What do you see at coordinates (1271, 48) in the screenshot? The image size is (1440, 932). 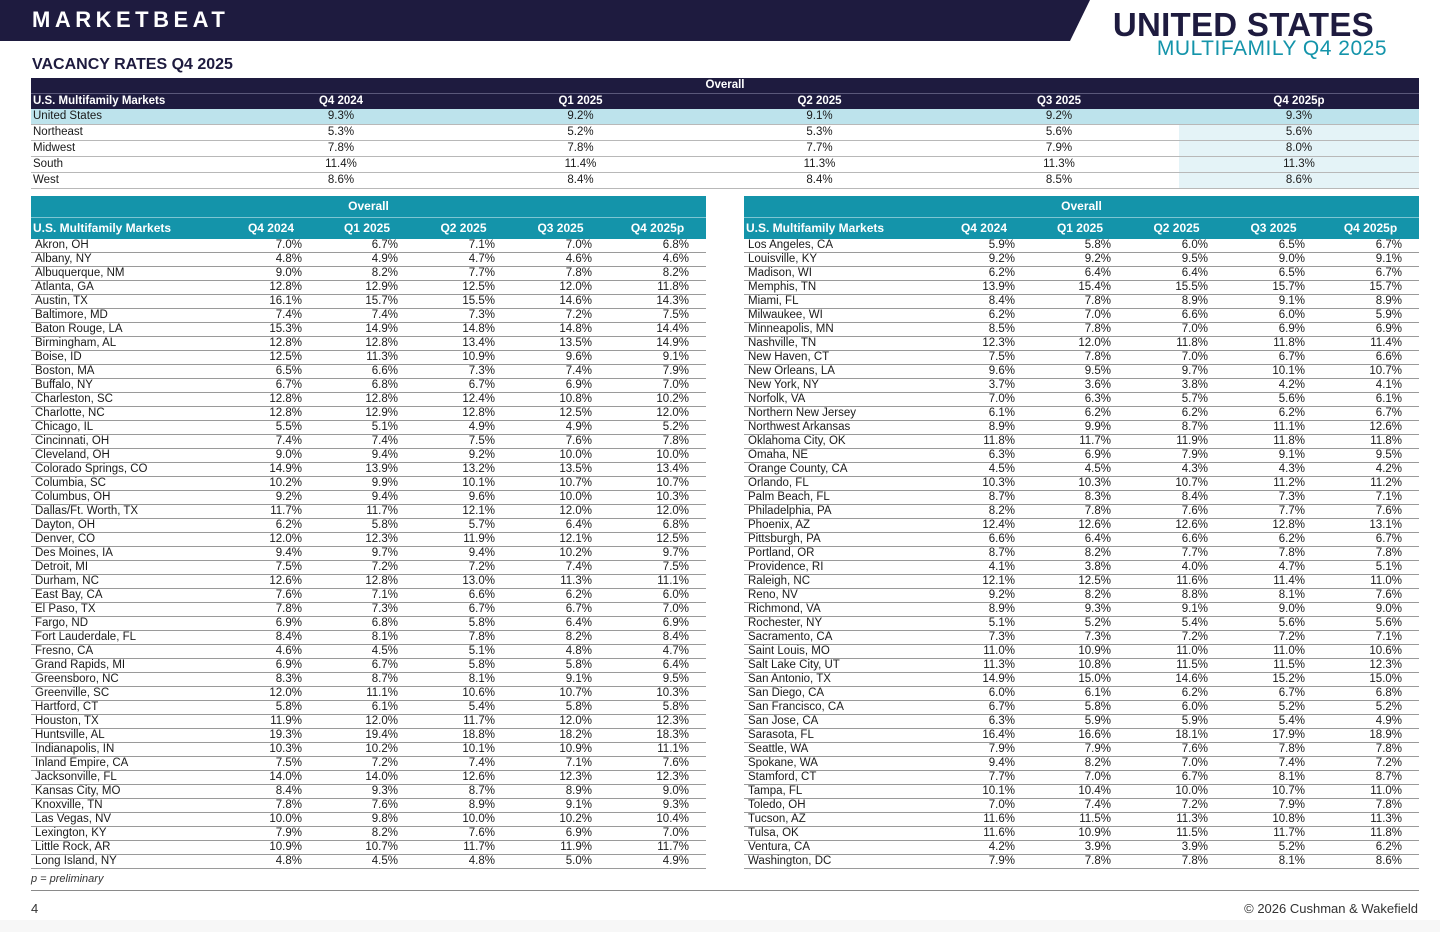 I see `report-subtitle: MULTIFAMILY Q4 2025` at bounding box center [1271, 48].